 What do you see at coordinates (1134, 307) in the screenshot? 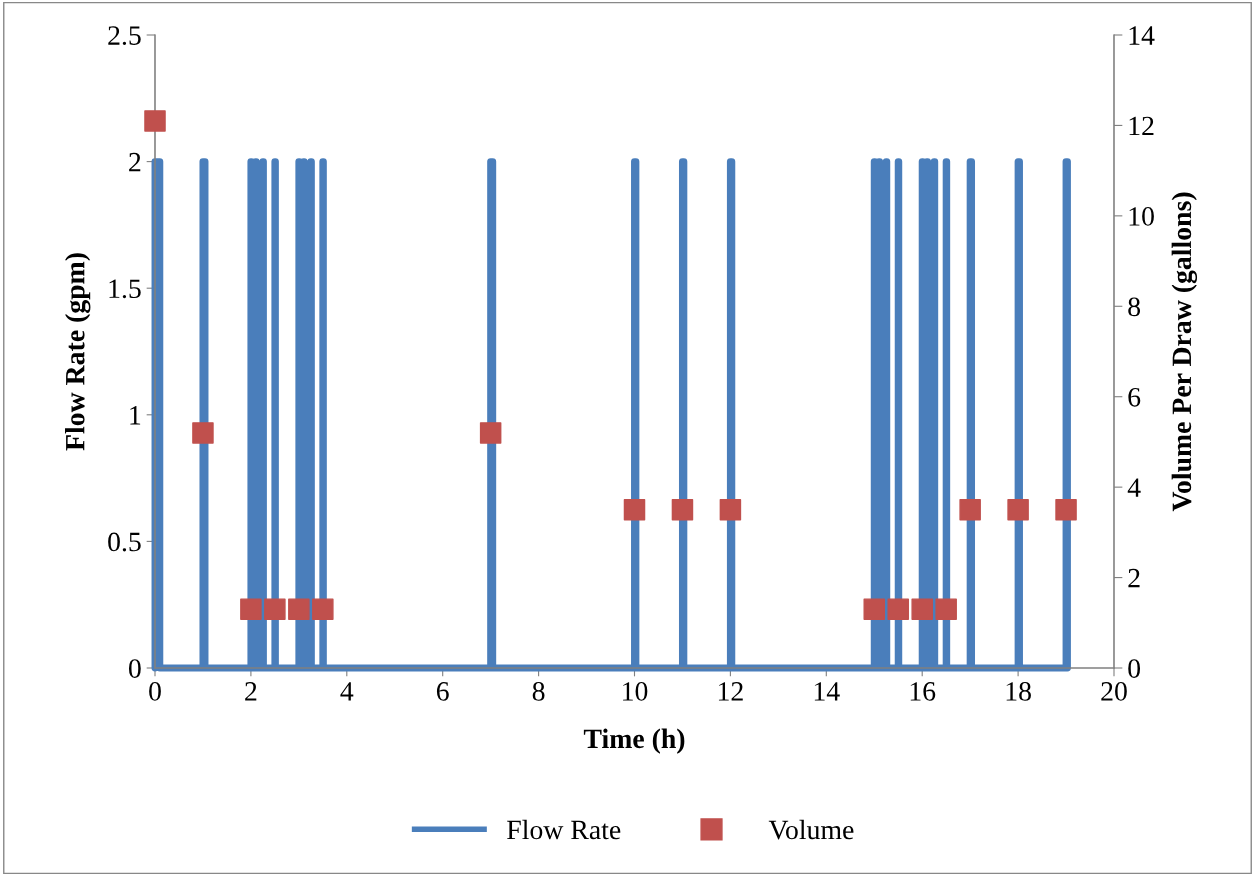
I see `y2-tick-label: 8` at bounding box center [1134, 307].